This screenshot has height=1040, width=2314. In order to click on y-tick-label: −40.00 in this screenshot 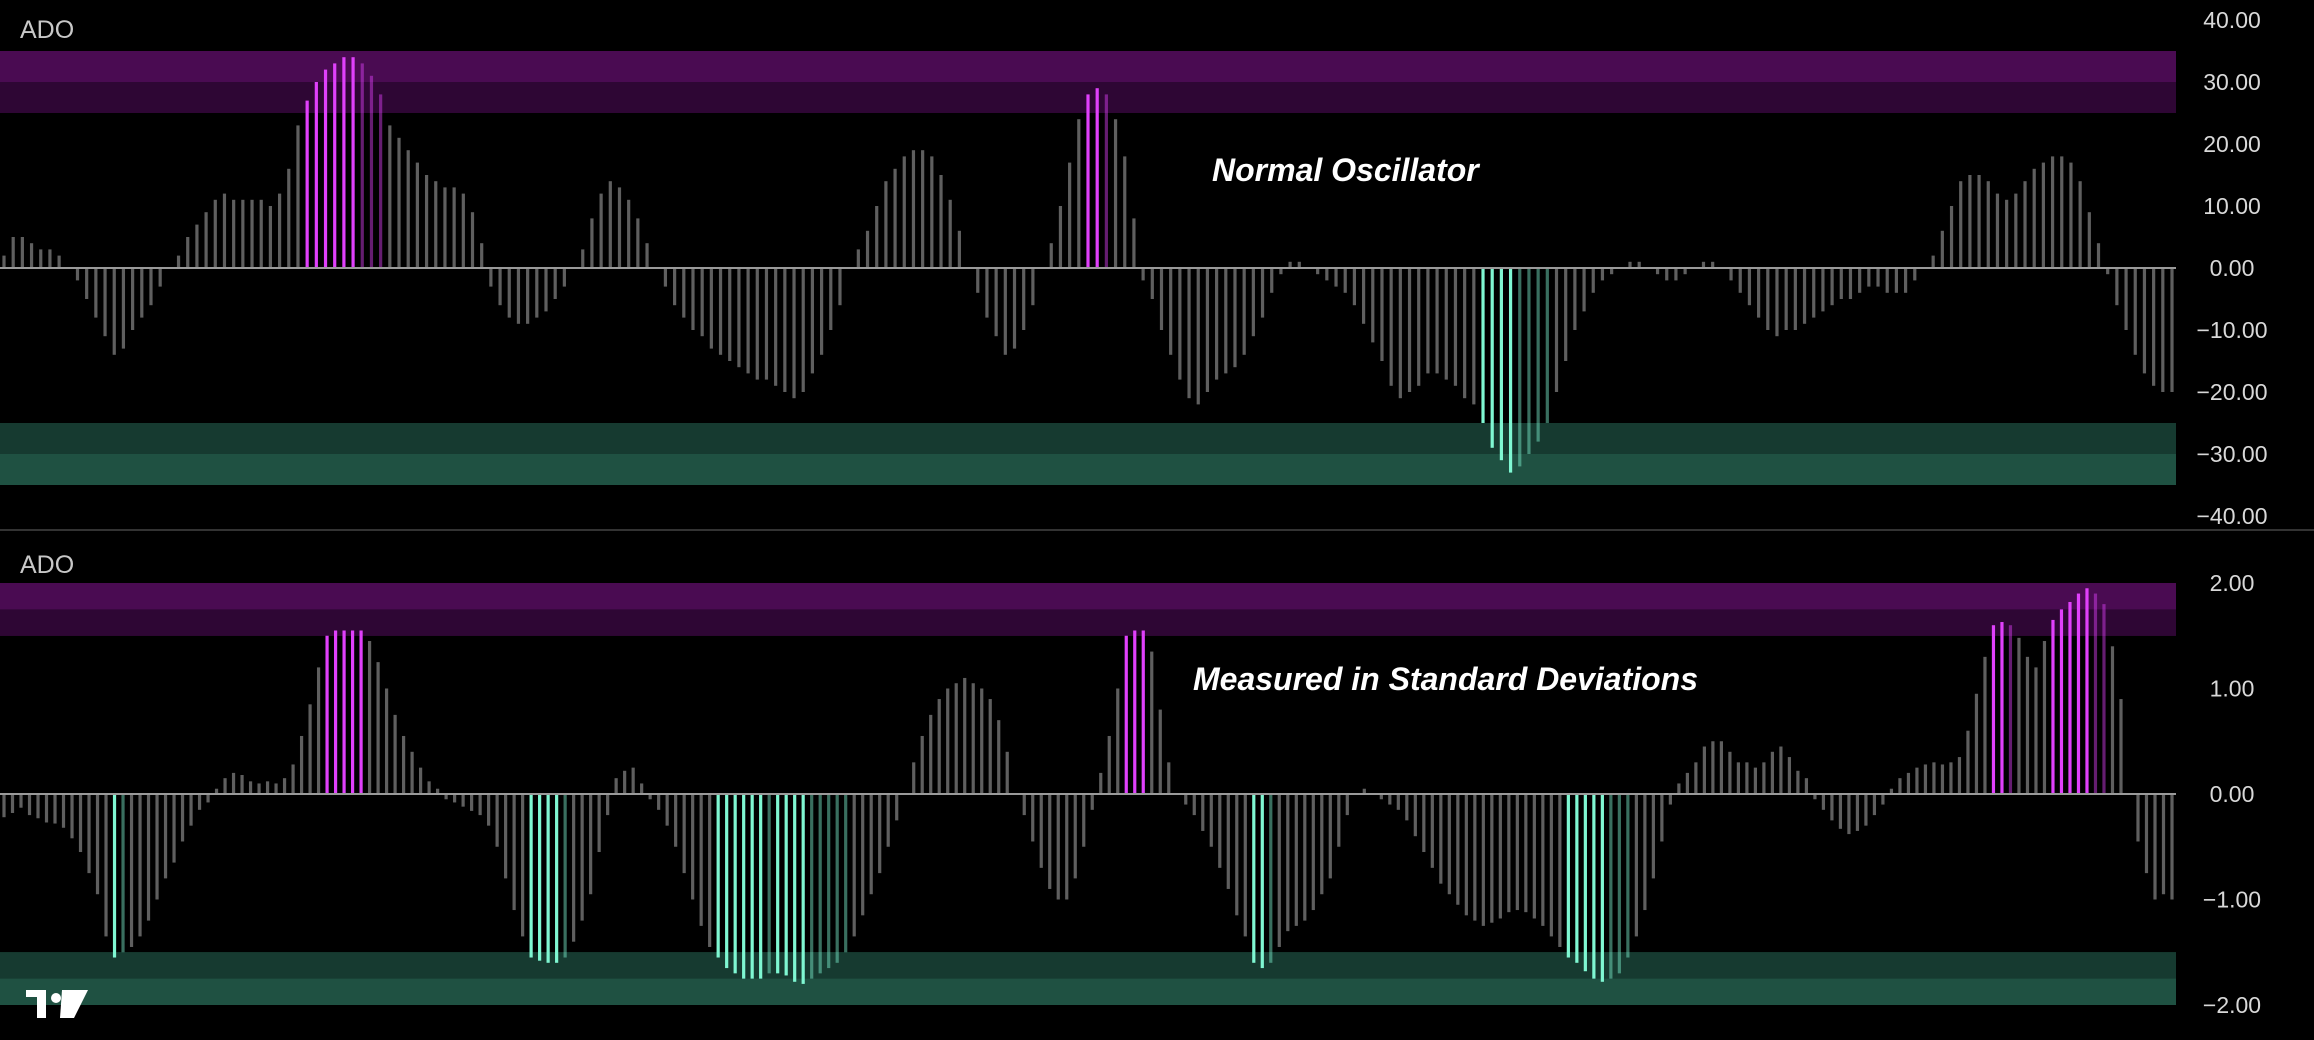, I will do `click(2232, 516)`.